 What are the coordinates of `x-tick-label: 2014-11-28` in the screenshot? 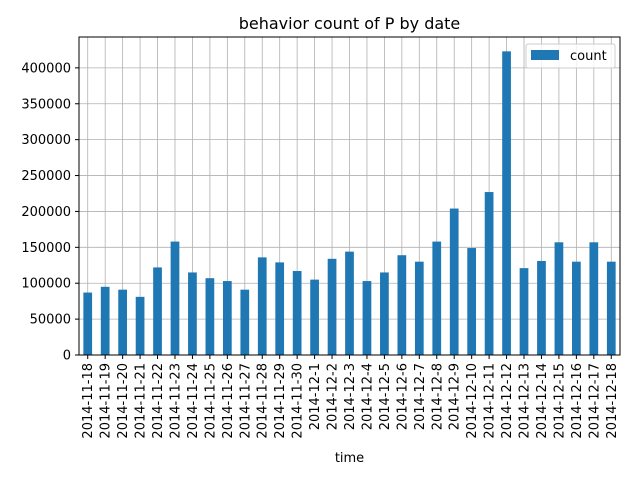 It's located at (263, 401).